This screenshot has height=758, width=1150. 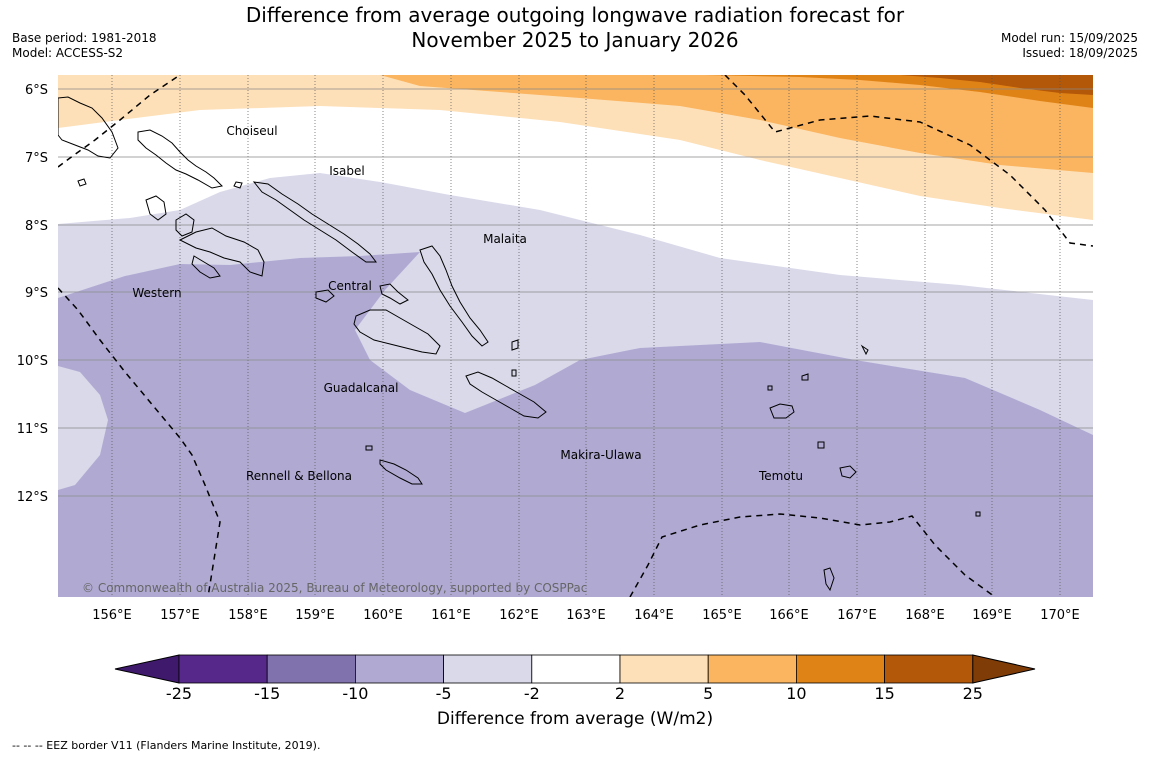 What do you see at coordinates (267, 693) in the screenshot?
I see `colorbar-tick-label: -15` at bounding box center [267, 693].